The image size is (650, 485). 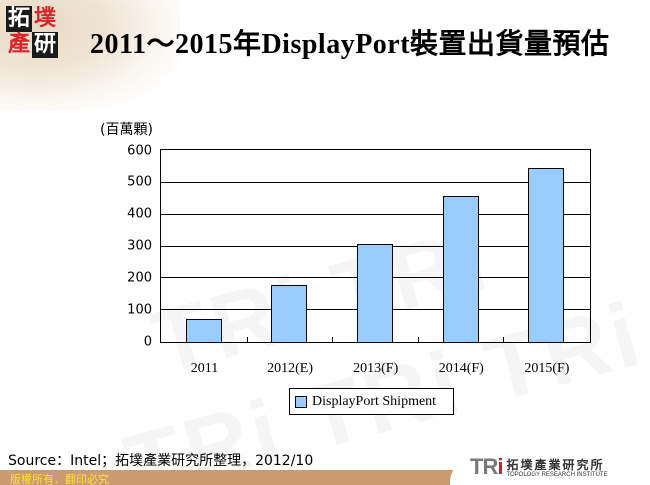 What do you see at coordinates (203, 330) in the screenshot?
I see `bar-2011` at bounding box center [203, 330].